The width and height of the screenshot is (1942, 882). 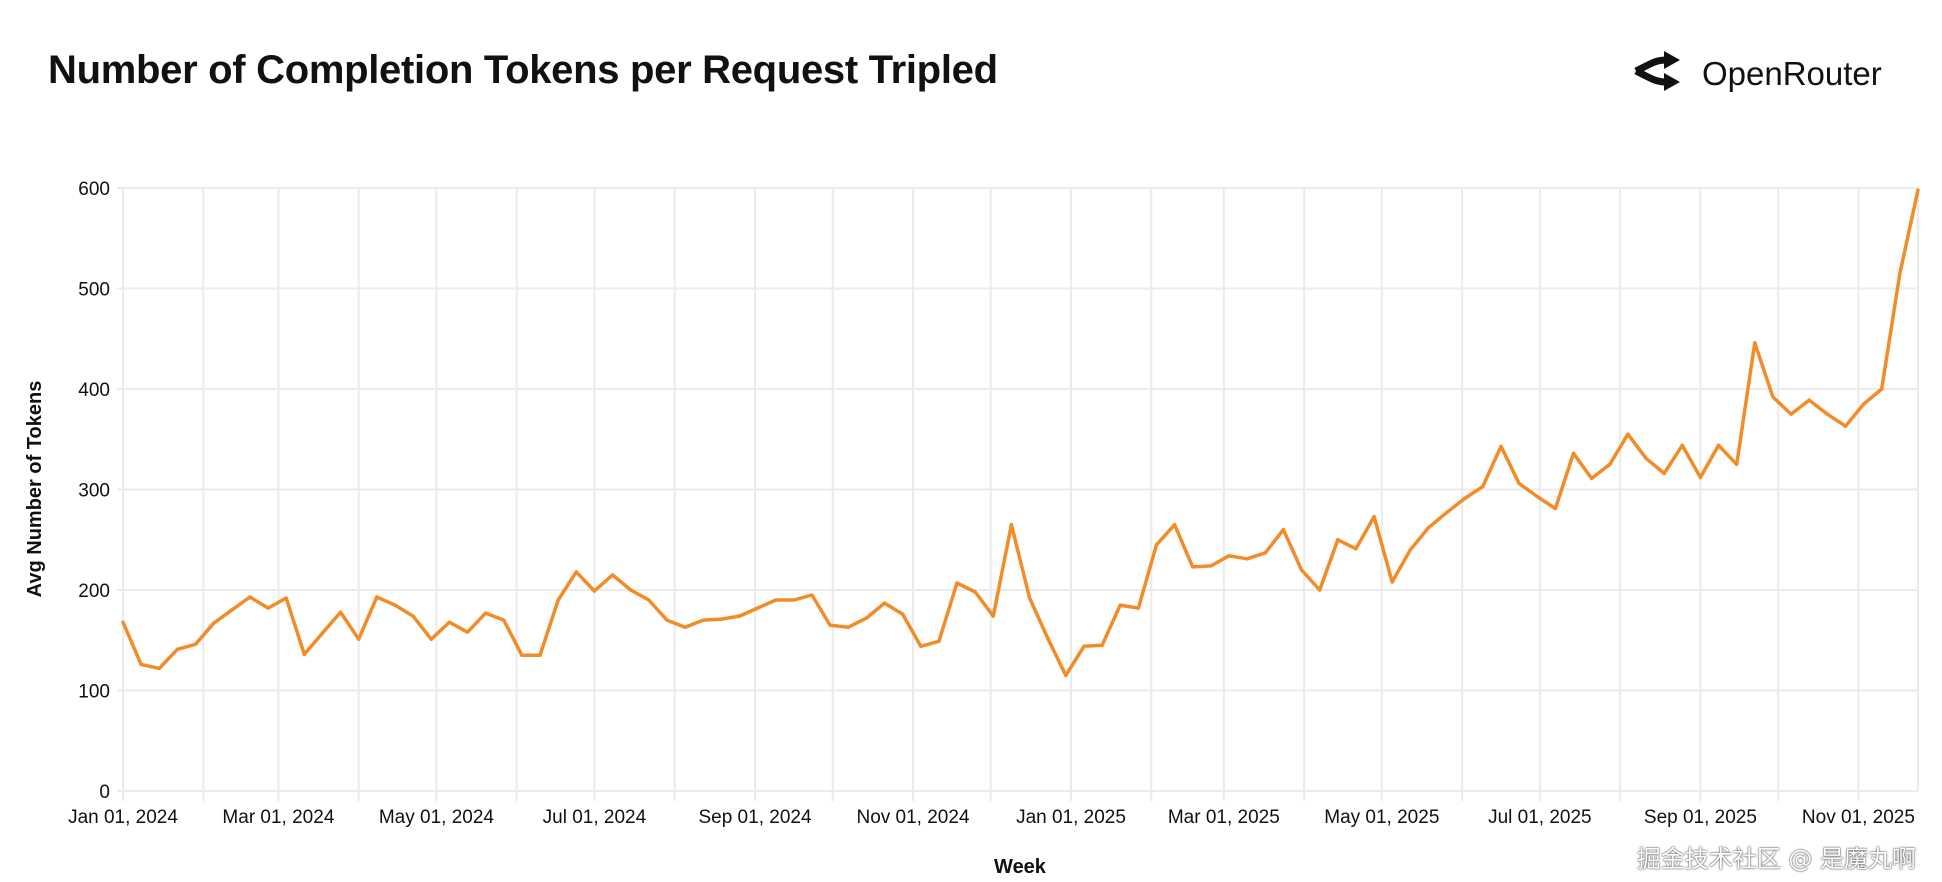 What do you see at coordinates (1381, 817) in the screenshot?
I see `x-tick-label: May 01, 2025` at bounding box center [1381, 817].